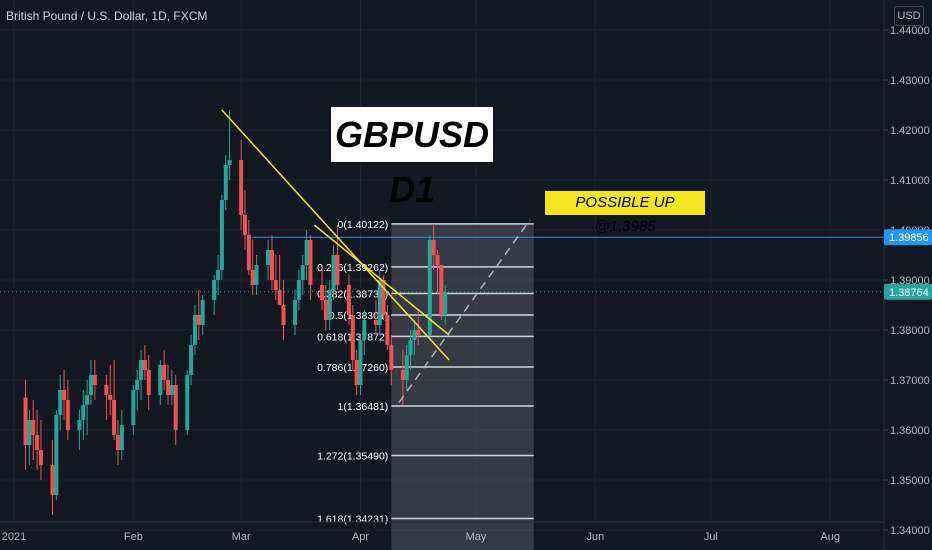 The image size is (932, 550). Describe the element at coordinates (625, 213) in the screenshot. I see `target-annotation: POSSIBLE UP @1.3985` at that location.